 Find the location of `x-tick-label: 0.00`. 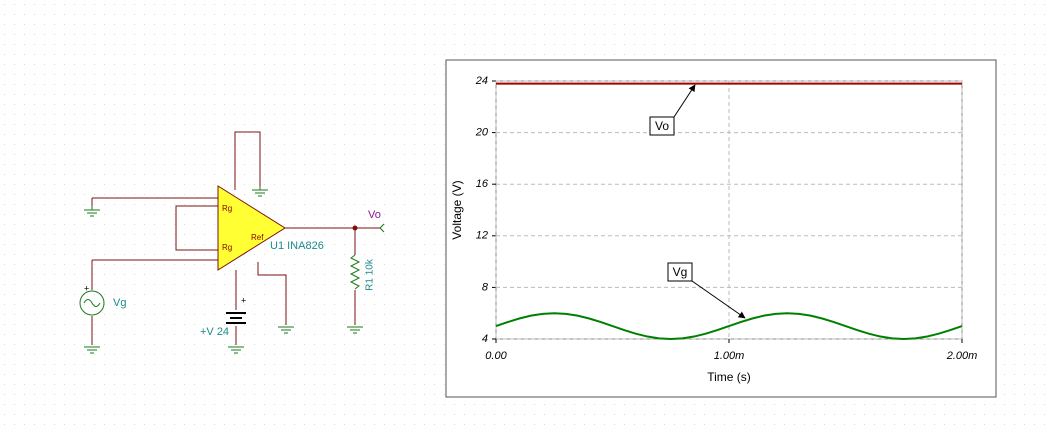

x-tick-label: 0.00 is located at coordinates (496, 356).